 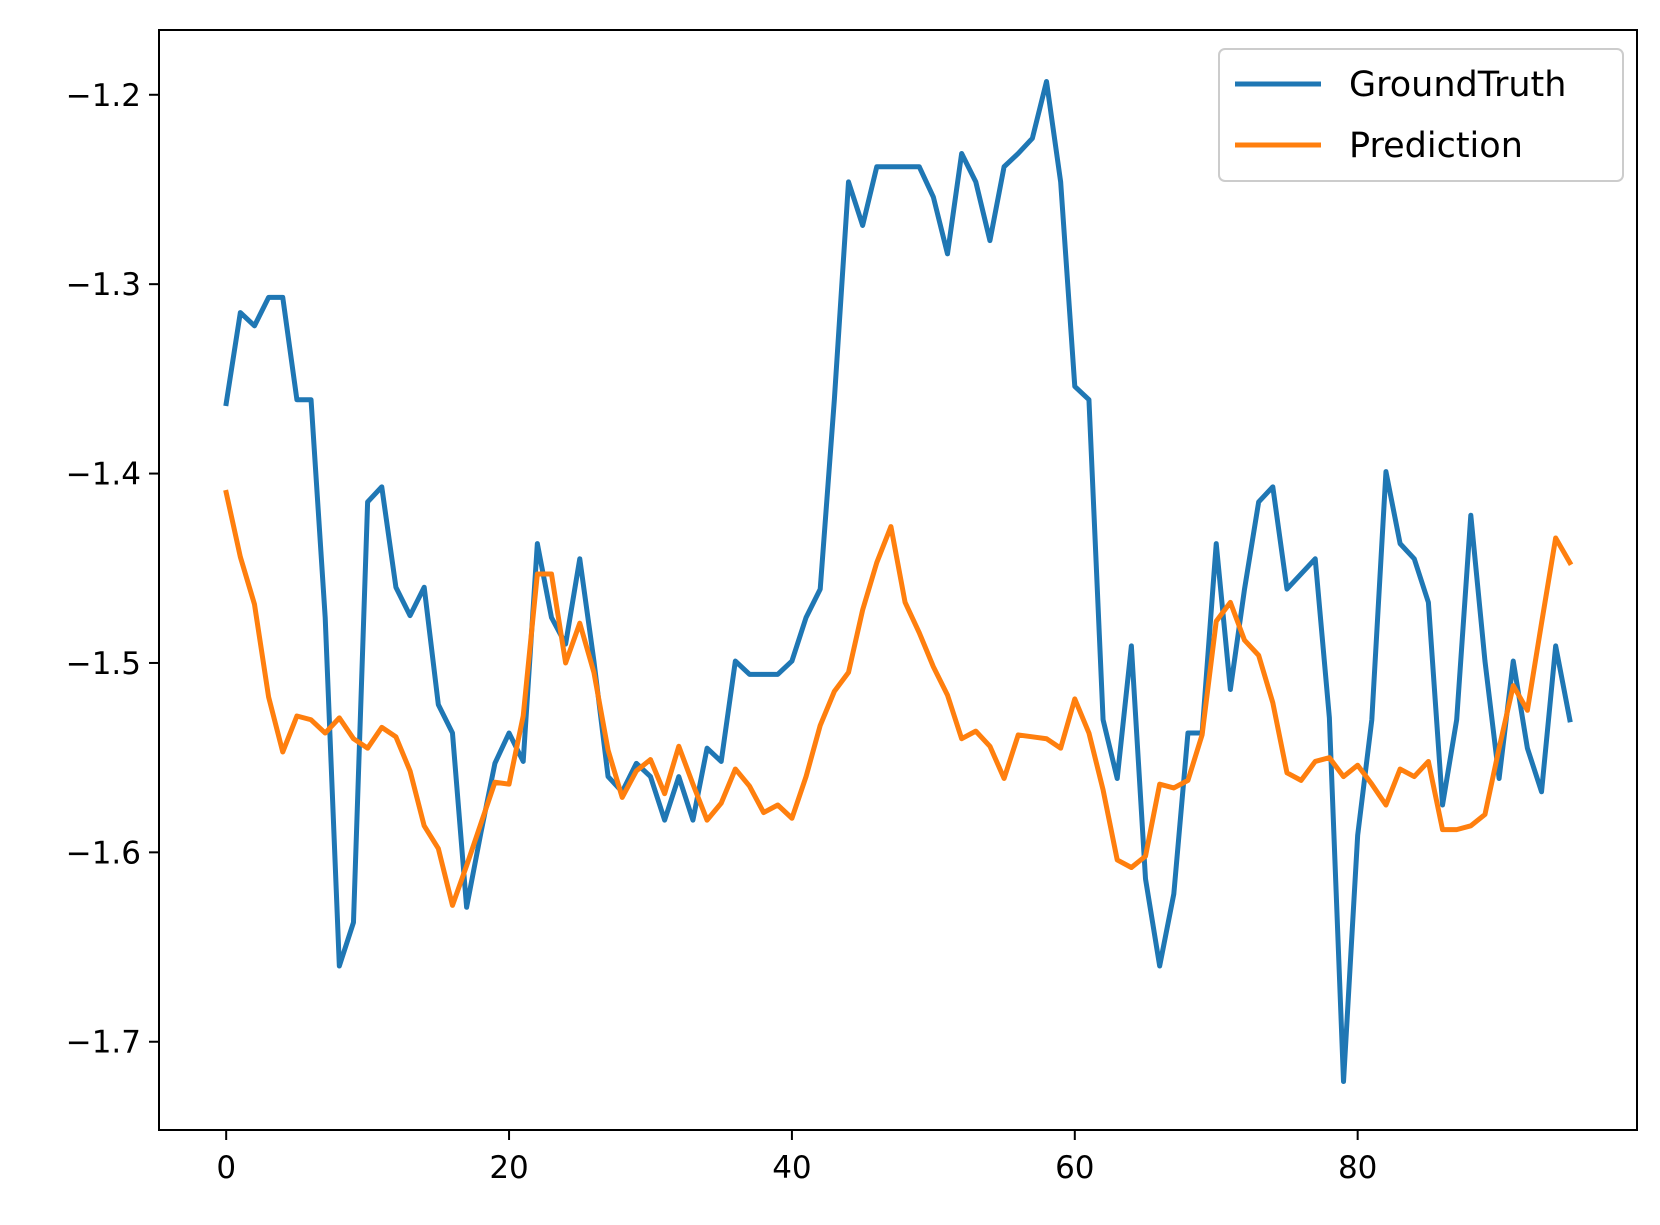 What do you see at coordinates (103, 96) in the screenshot?
I see `y-tick-label: −1.2` at bounding box center [103, 96].